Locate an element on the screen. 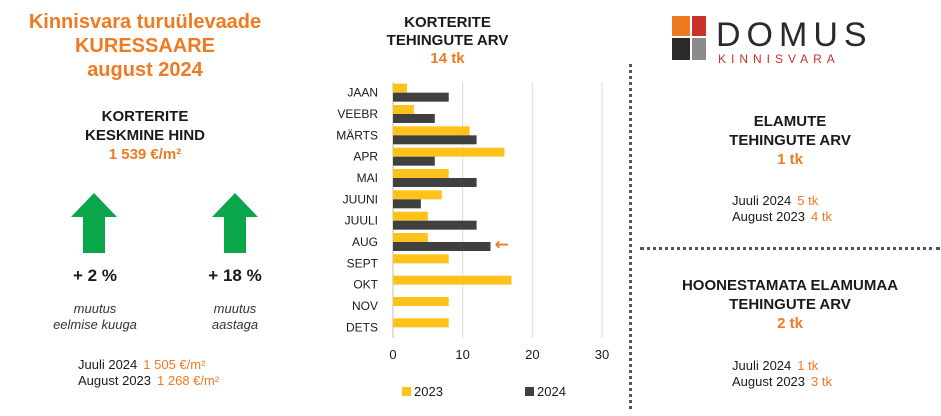  chart-legend: 2023 2024 is located at coordinates (484, 391).